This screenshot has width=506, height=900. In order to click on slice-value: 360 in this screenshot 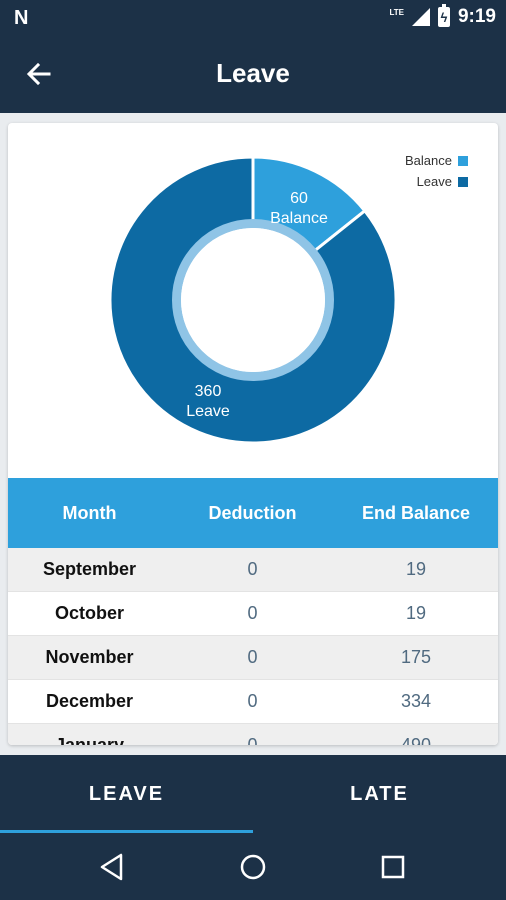, I will do `click(208, 391)`.